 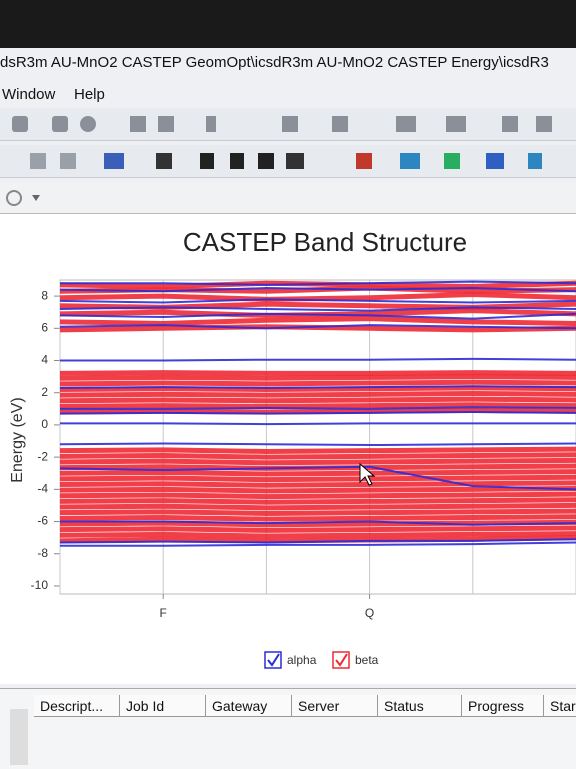 What do you see at coordinates (44, 360) in the screenshot?
I see `y-tick-label: 4` at bounding box center [44, 360].